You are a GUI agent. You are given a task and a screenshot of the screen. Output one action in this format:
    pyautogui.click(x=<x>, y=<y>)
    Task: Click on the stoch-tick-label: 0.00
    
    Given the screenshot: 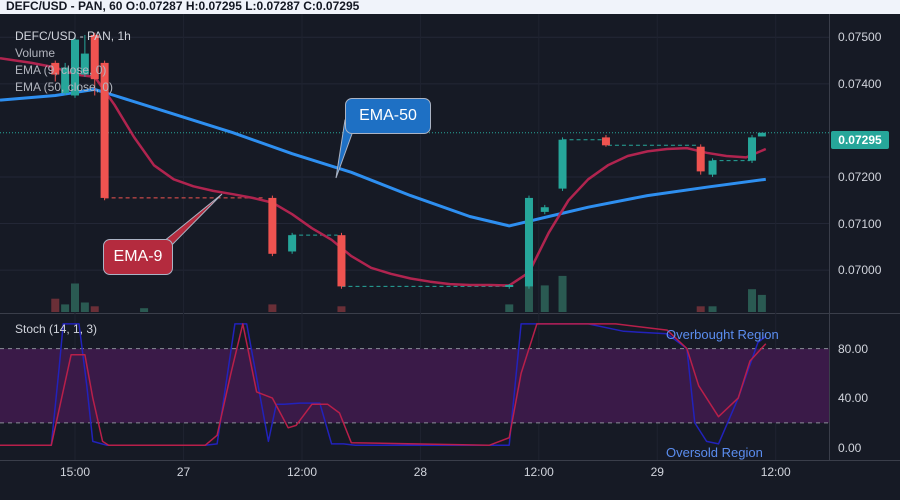 What is the action you would take?
    pyautogui.click(x=850, y=447)
    